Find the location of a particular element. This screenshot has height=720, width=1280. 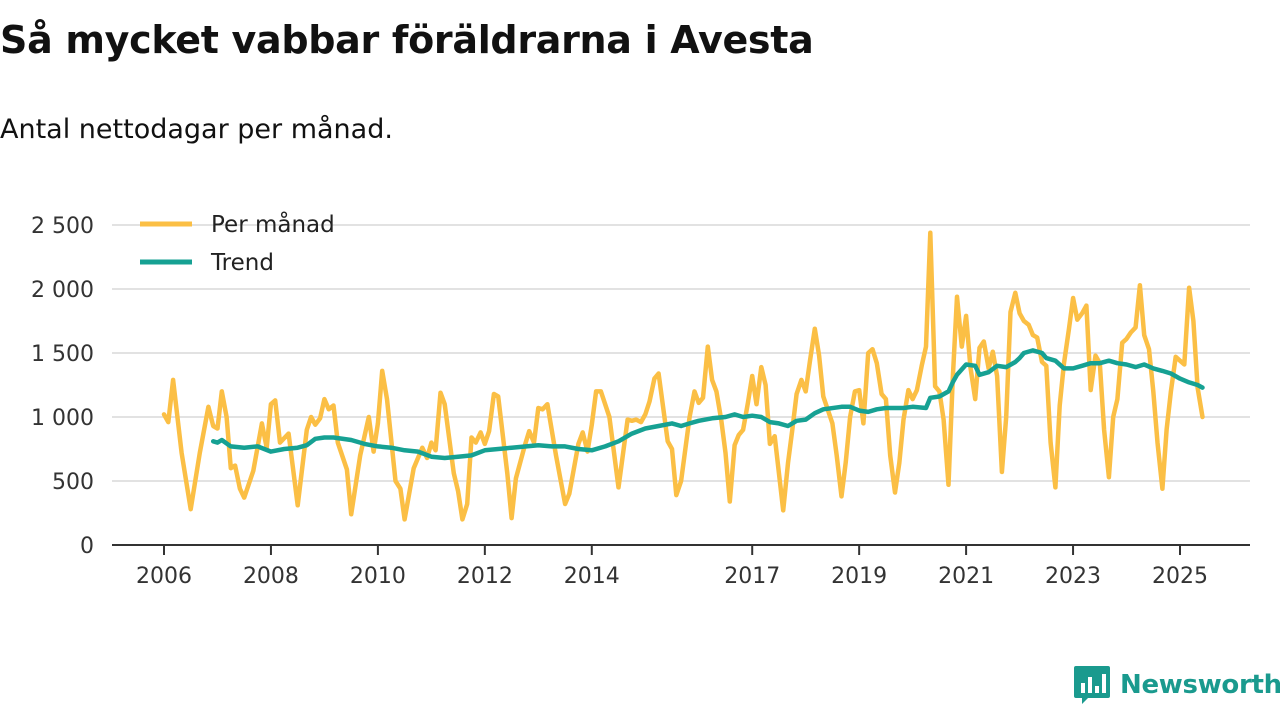

x-axis: 2006 2008 2010 2012 2014 2017 2019 2021 2023 2025 is located at coordinates (681, 566).